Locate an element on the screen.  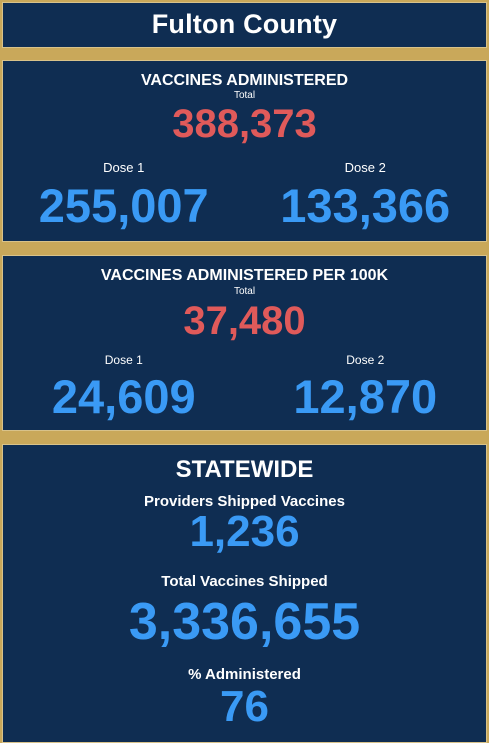
county-title-panel: Fulton County is located at coordinates (244, 25).